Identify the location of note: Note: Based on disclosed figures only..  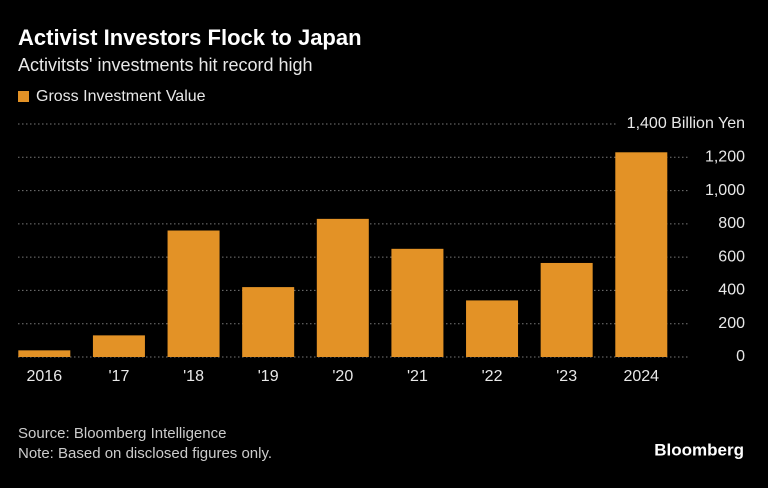
(145, 453).